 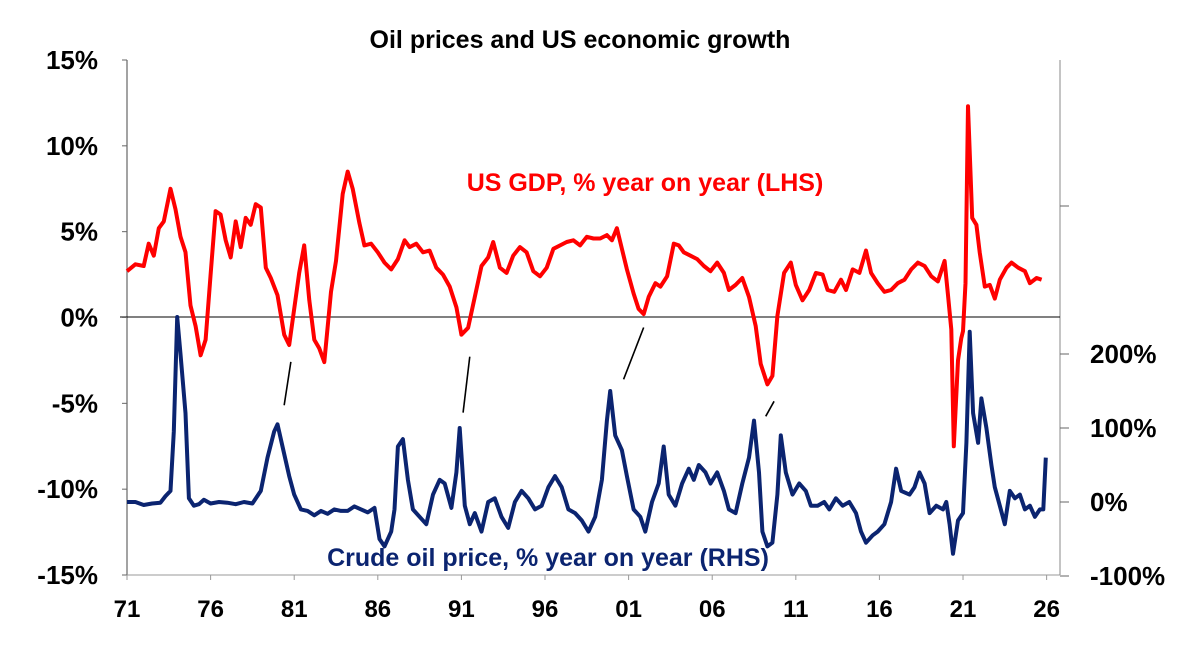 What do you see at coordinates (628, 609) in the screenshot?
I see `x-tick-label: 01` at bounding box center [628, 609].